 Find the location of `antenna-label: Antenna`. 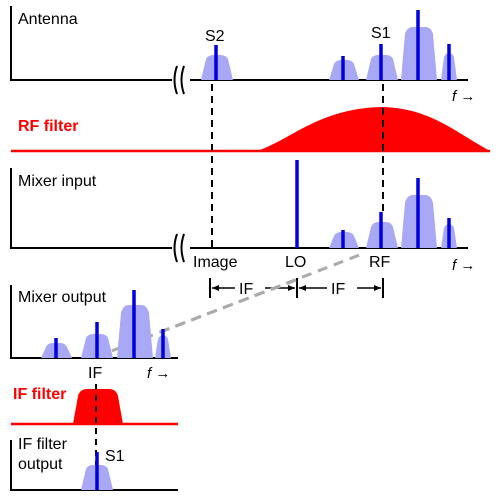

antenna-label: Antenna is located at coordinates (48, 19).